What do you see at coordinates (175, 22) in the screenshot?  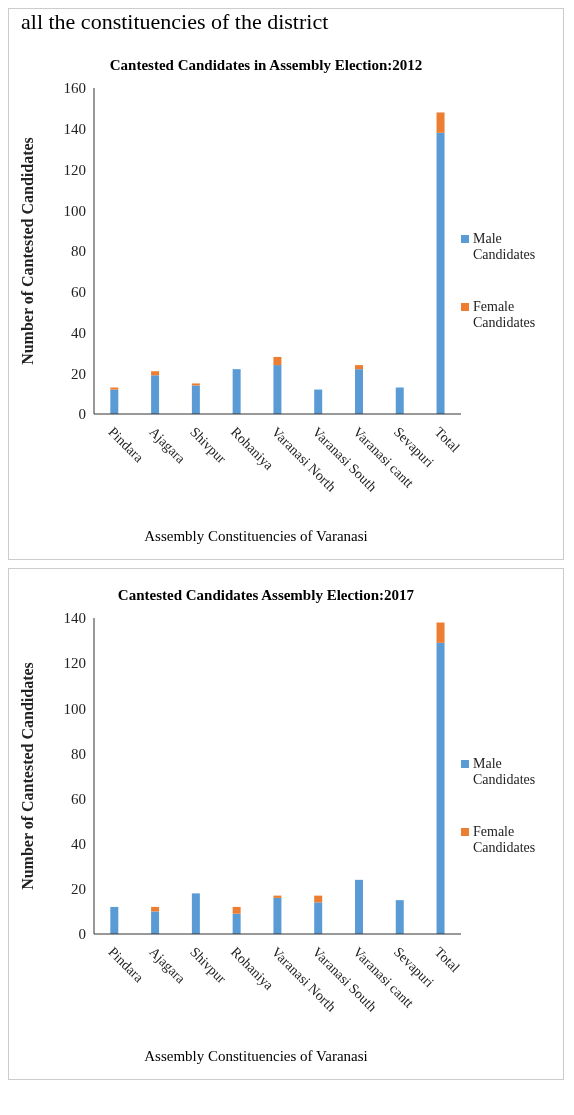 I see `text: all the constituencies of the district` at bounding box center [175, 22].